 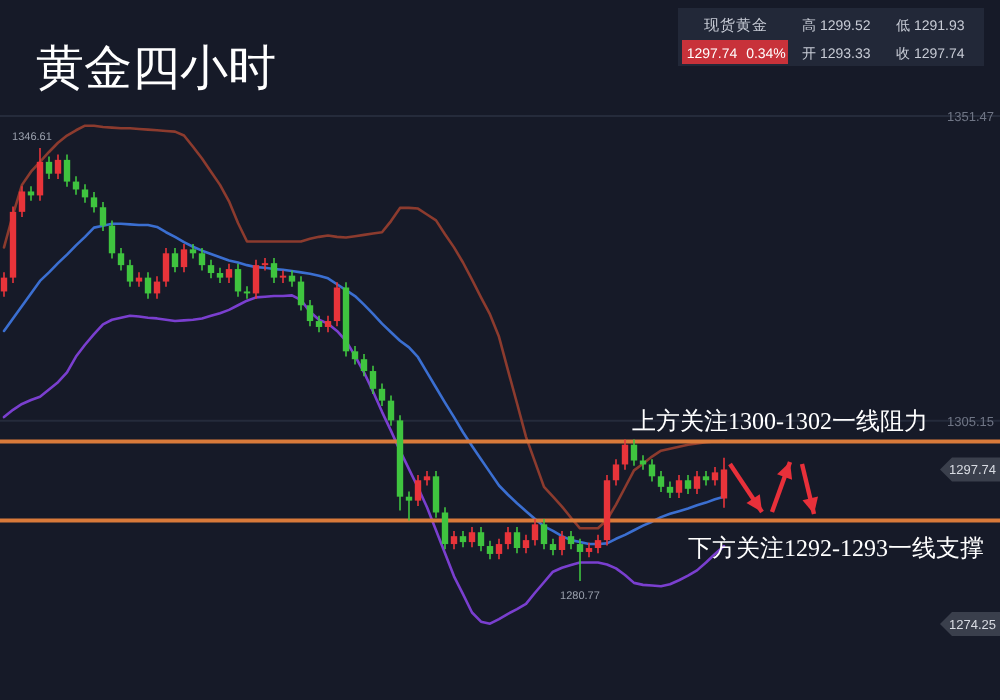 What do you see at coordinates (156, 69) in the screenshot?
I see `chart-title: 黄金四小时` at bounding box center [156, 69].